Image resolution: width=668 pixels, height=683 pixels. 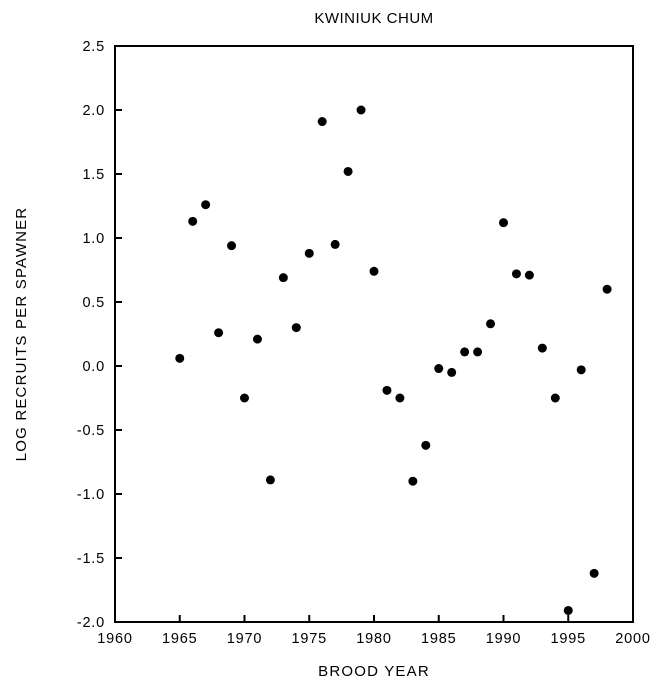 What do you see at coordinates (373, 18) in the screenshot?
I see `chart-title: KWINIUK CHUM` at bounding box center [373, 18].